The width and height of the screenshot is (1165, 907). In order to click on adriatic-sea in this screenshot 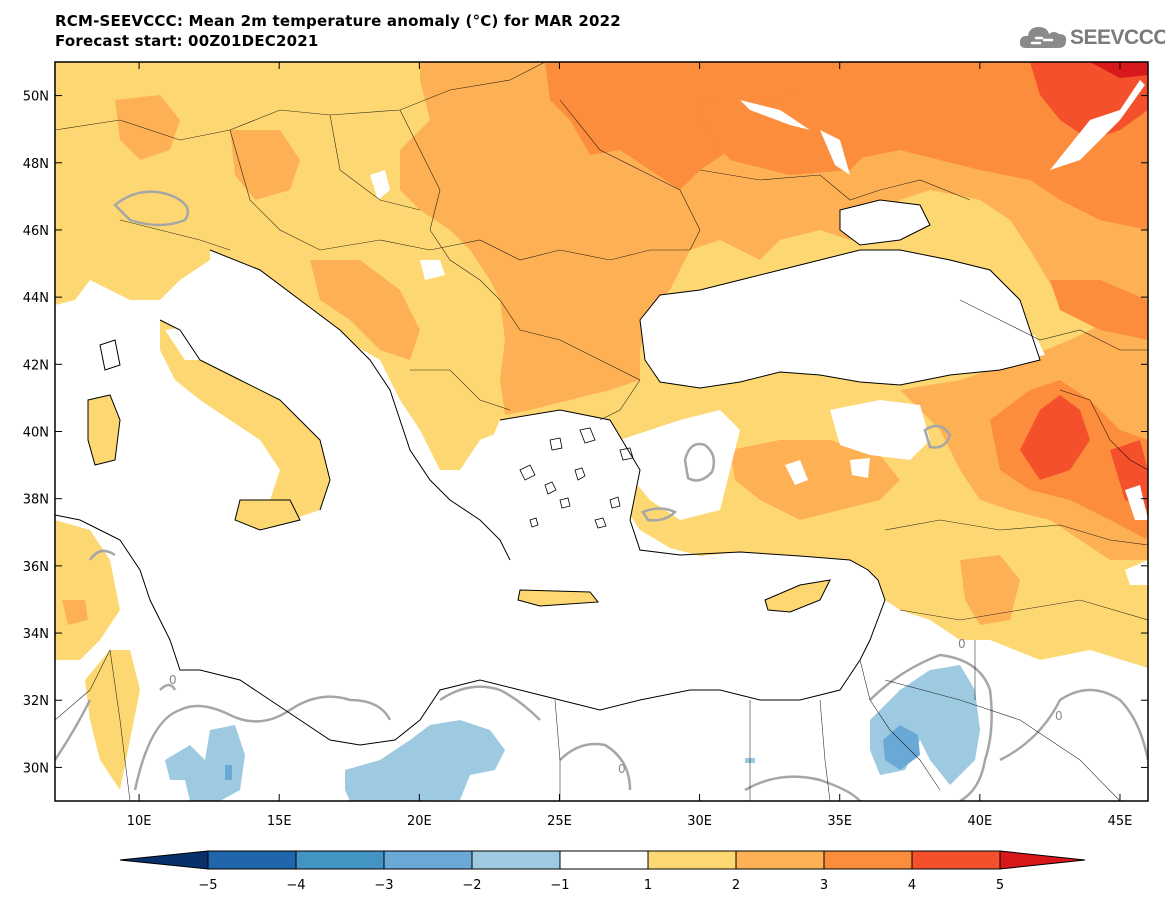, I will do `click(300, 325)`.